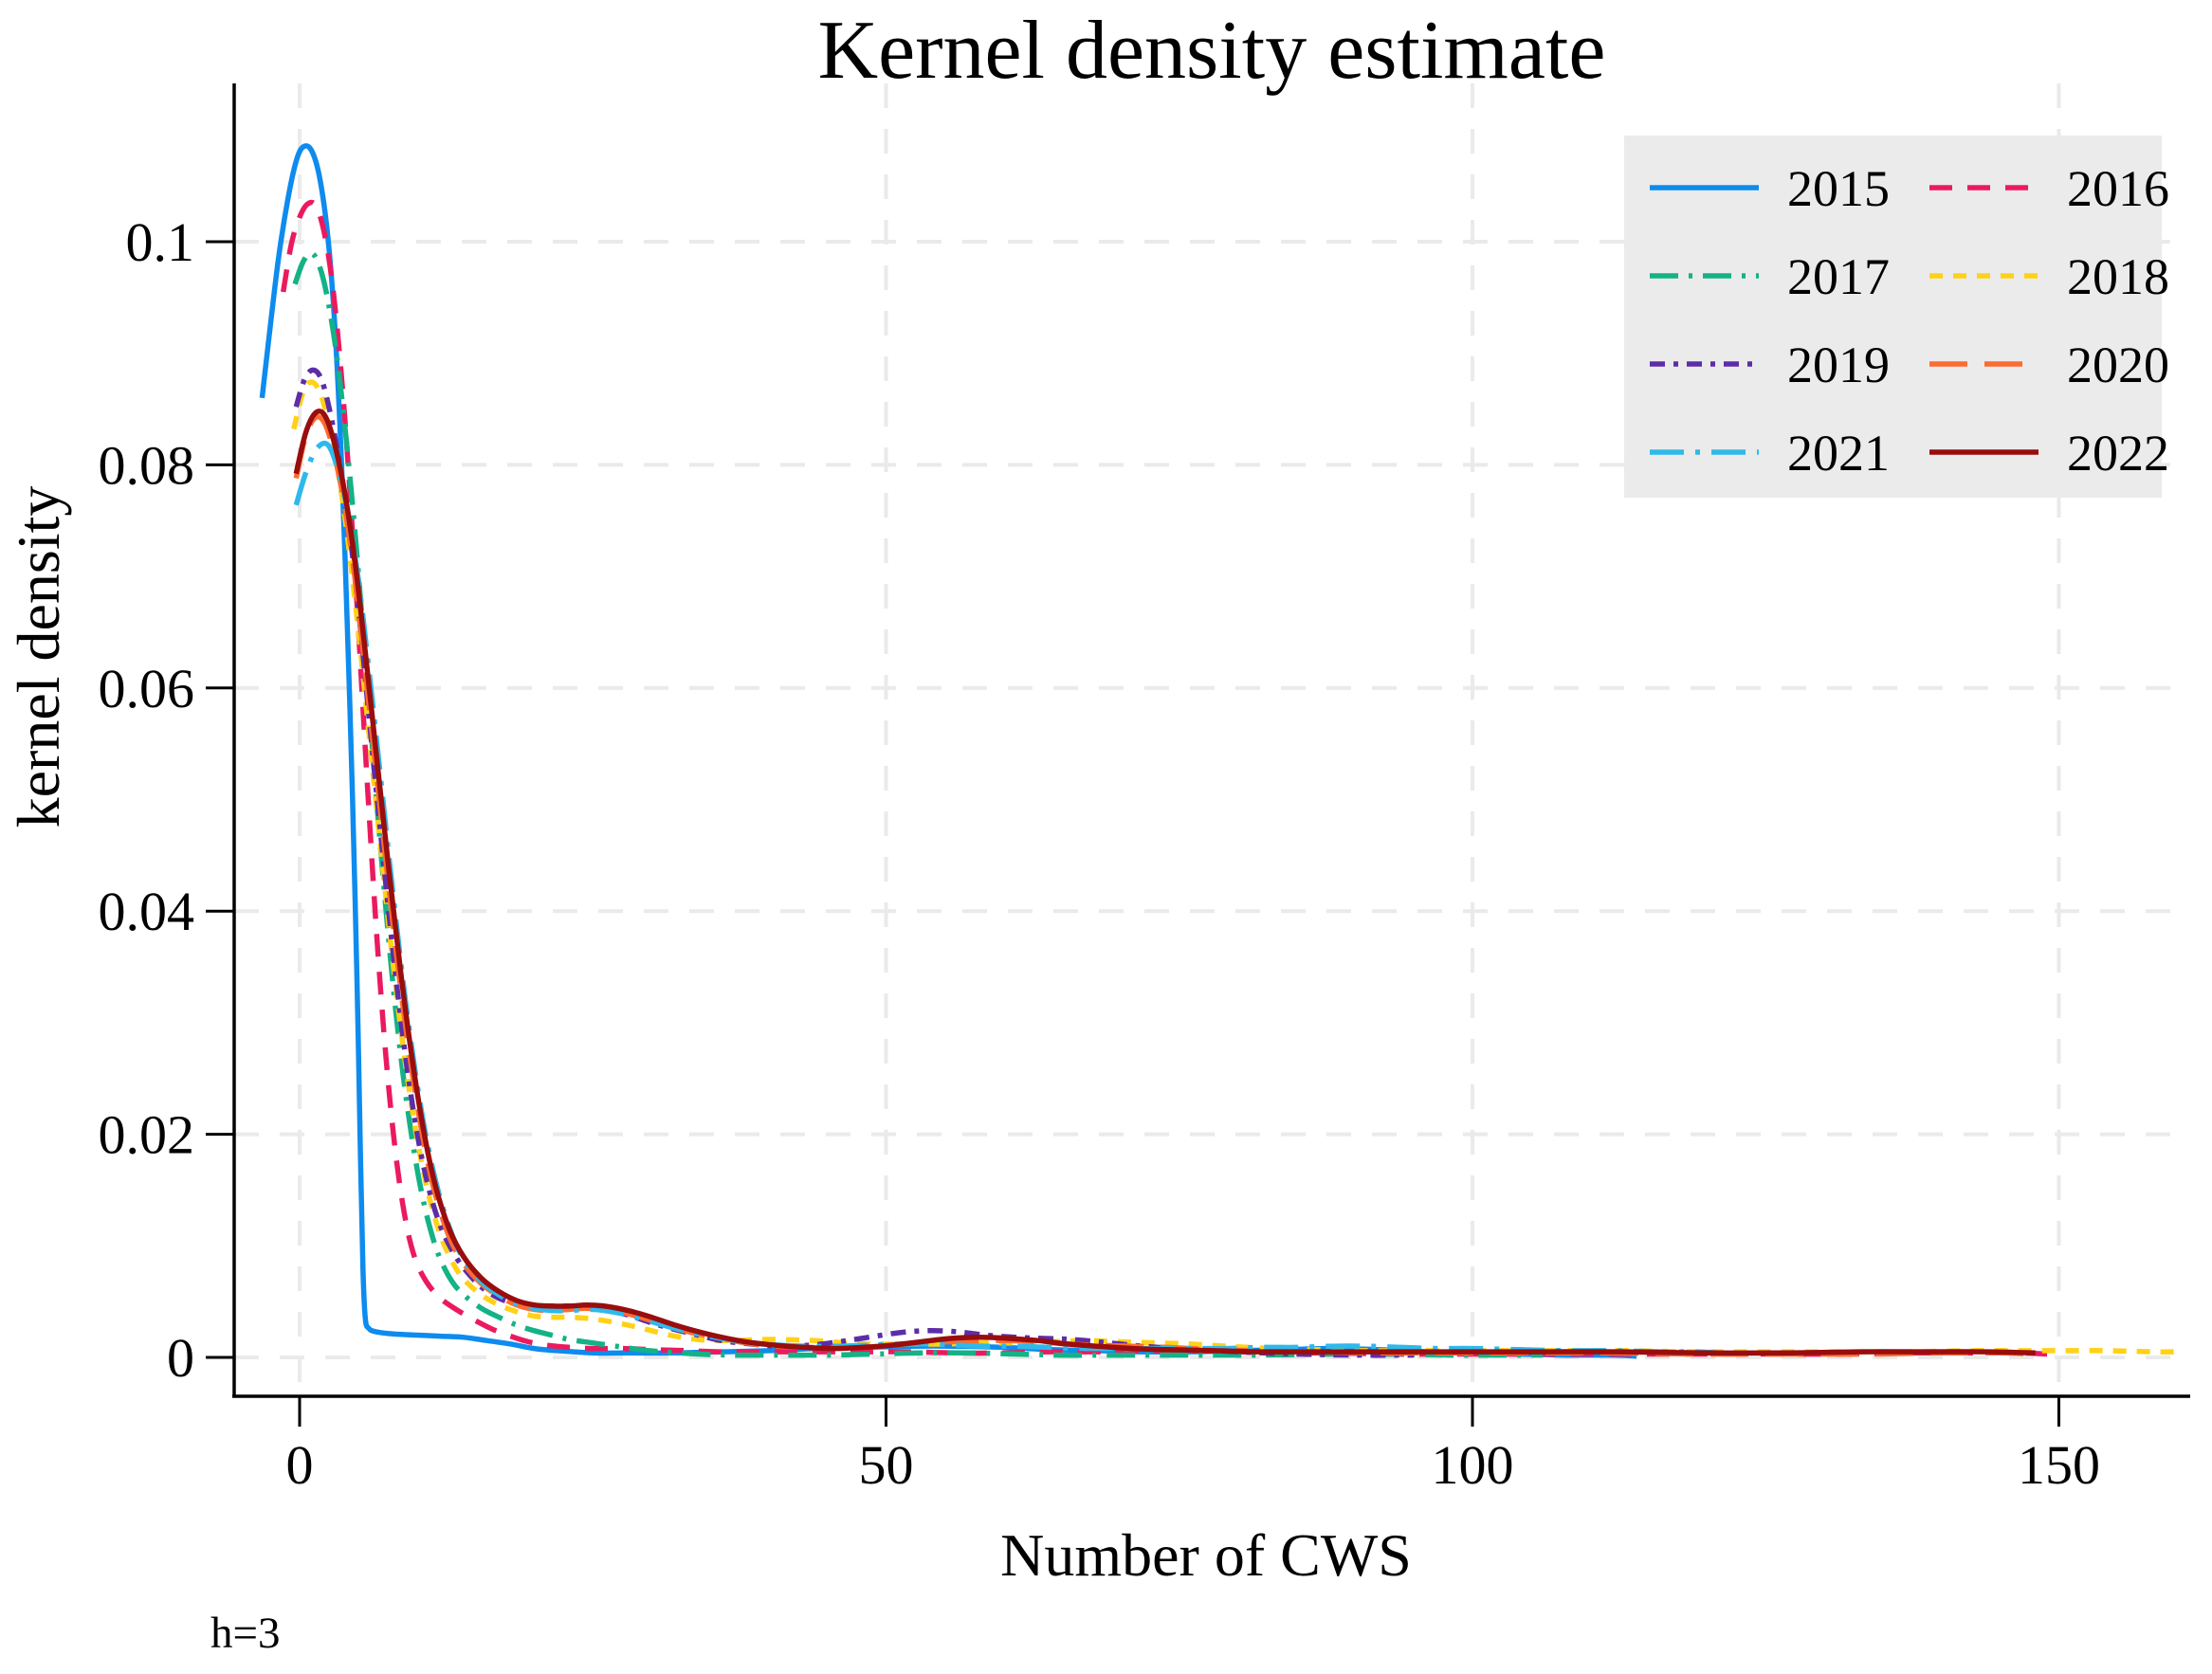 This screenshot has width=2212, height=1674. What do you see at coordinates (2049, 276) in the screenshot?
I see `legend-item-2018: 2018` at bounding box center [2049, 276].